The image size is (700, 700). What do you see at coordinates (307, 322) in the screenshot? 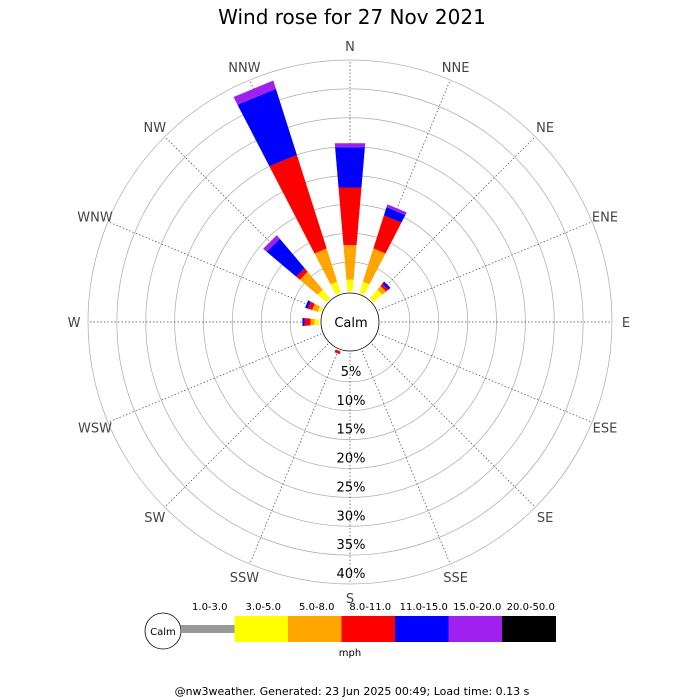
I see `bar-w-8.0-11.0` at bounding box center [307, 322].